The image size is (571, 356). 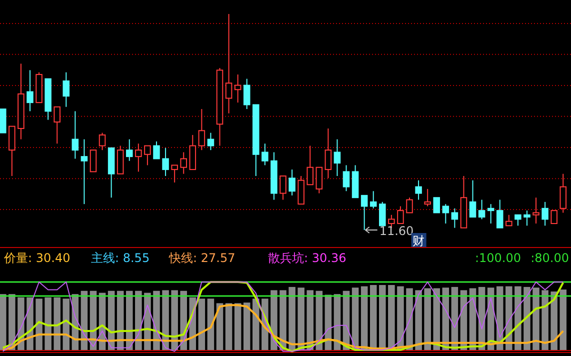 What do you see at coordinates (396, 231) in the screenshot?
I see `annotation: 11.60` at bounding box center [396, 231].